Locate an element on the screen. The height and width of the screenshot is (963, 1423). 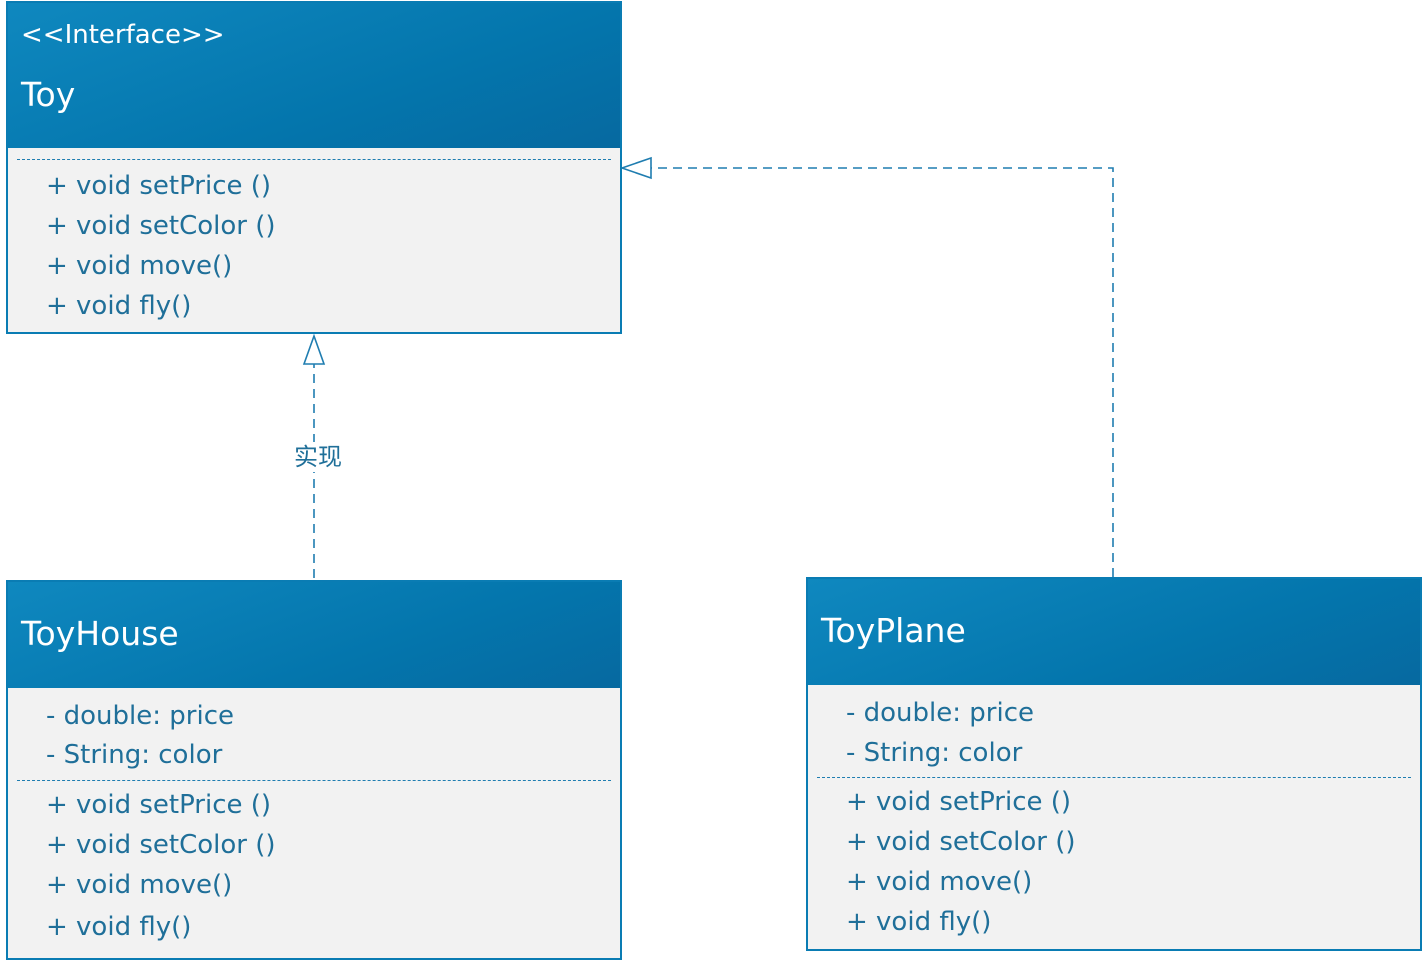
toyhouse-method-move: + void move() is located at coordinates (139, 885).